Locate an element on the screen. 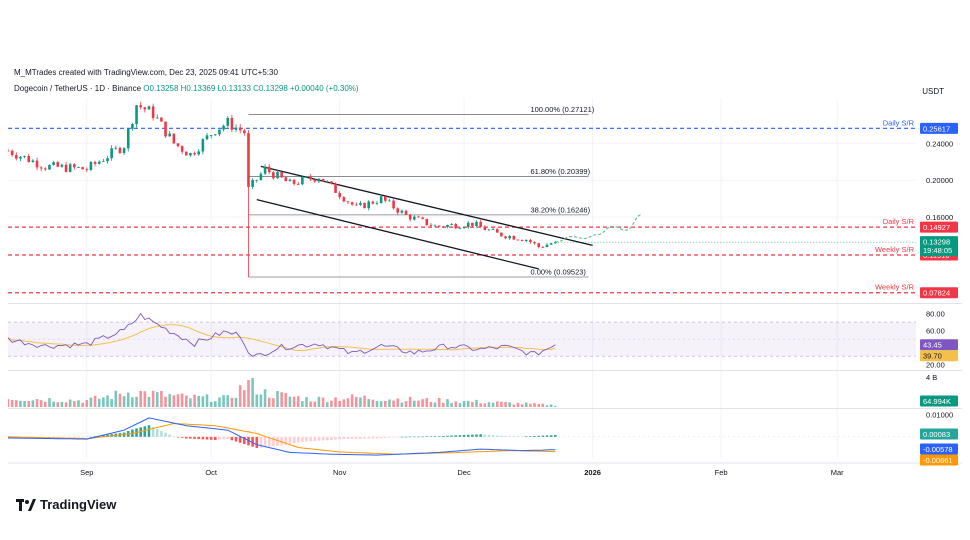 The image size is (970, 540). volume-value-badge-box is located at coordinates (939, 401).